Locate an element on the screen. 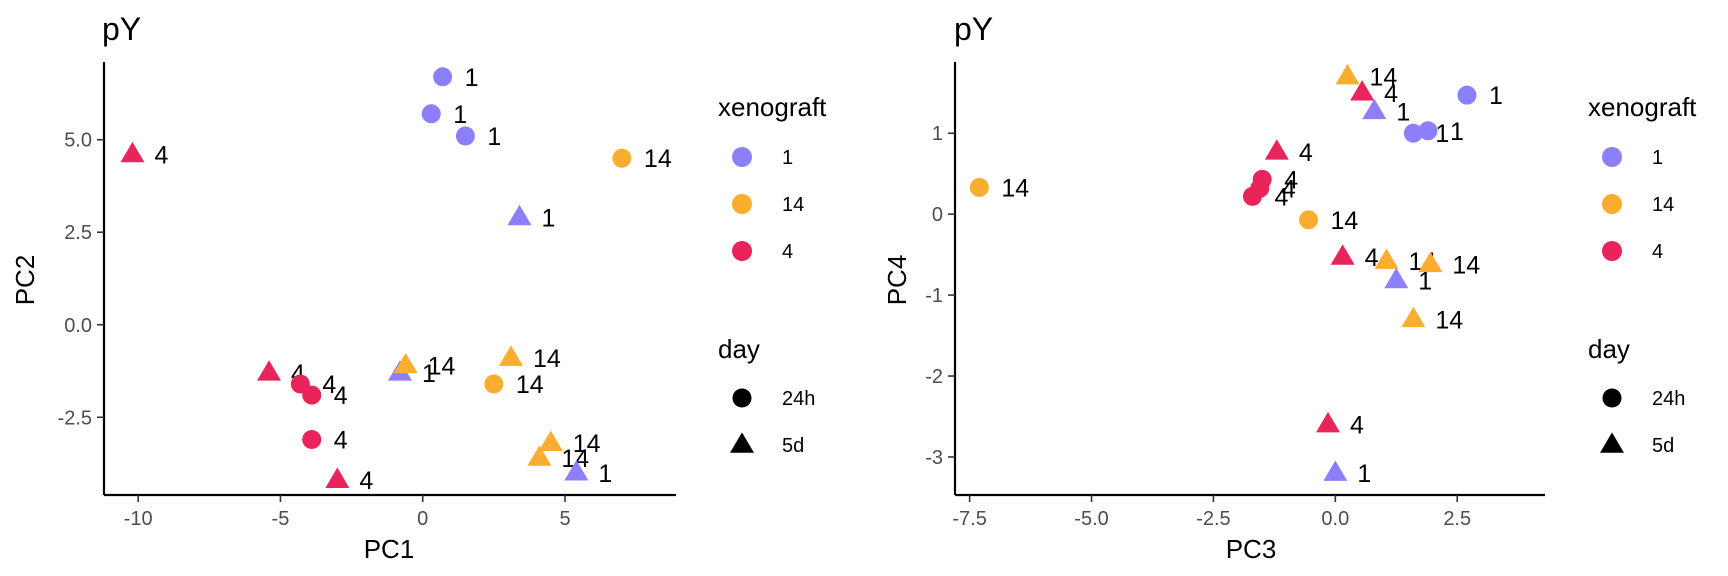 This screenshot has height=576, width=1728. legend: xenograft 1 14 4 day 24h 5d is located at coordinates (772, 274).